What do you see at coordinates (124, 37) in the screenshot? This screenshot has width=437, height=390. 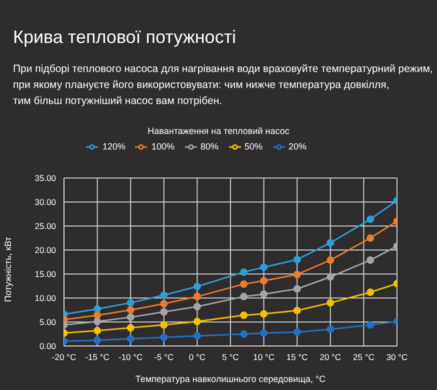 I see `chart-title: Крива теплової потужності` at bounding box center [124, 37].